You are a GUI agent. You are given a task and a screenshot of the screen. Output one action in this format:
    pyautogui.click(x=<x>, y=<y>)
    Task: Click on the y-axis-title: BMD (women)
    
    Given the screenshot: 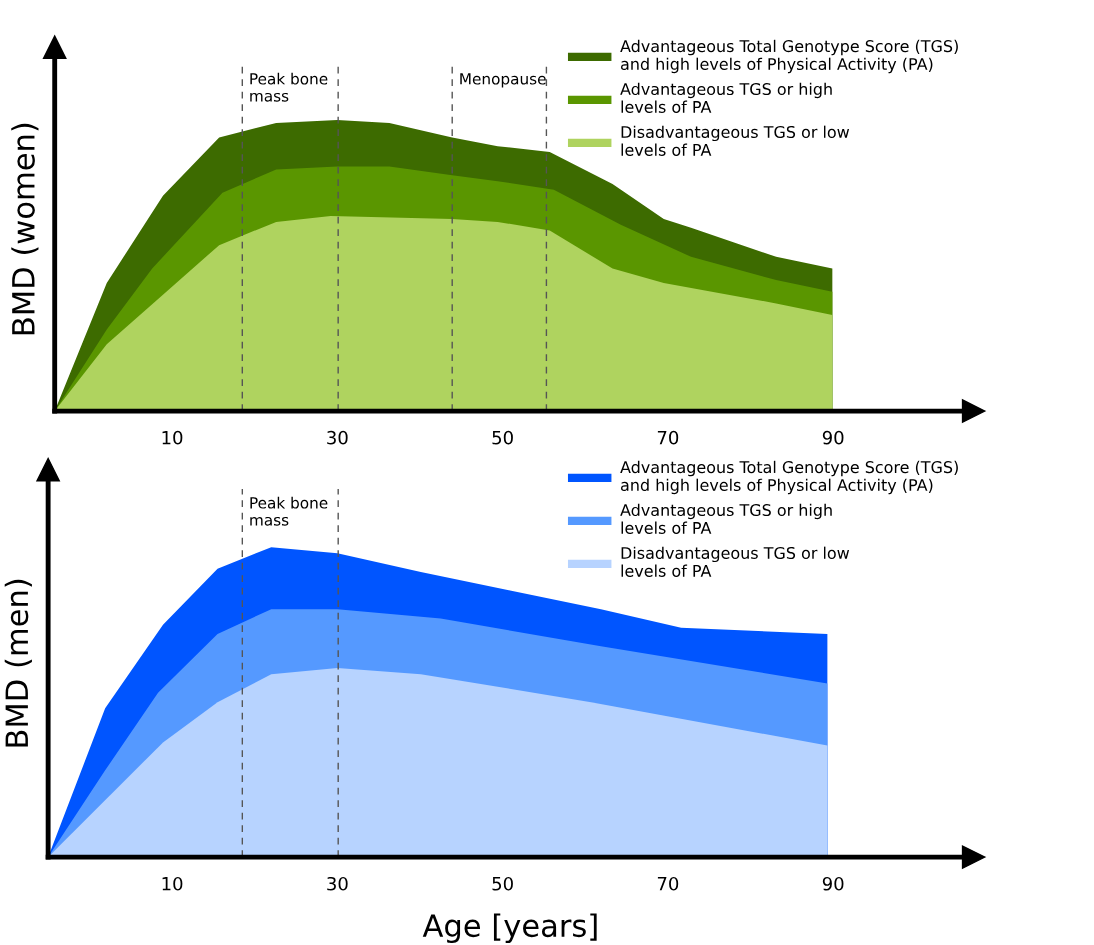 What is the action you would take?
    pyautogui.click(x=25, y=229)
    